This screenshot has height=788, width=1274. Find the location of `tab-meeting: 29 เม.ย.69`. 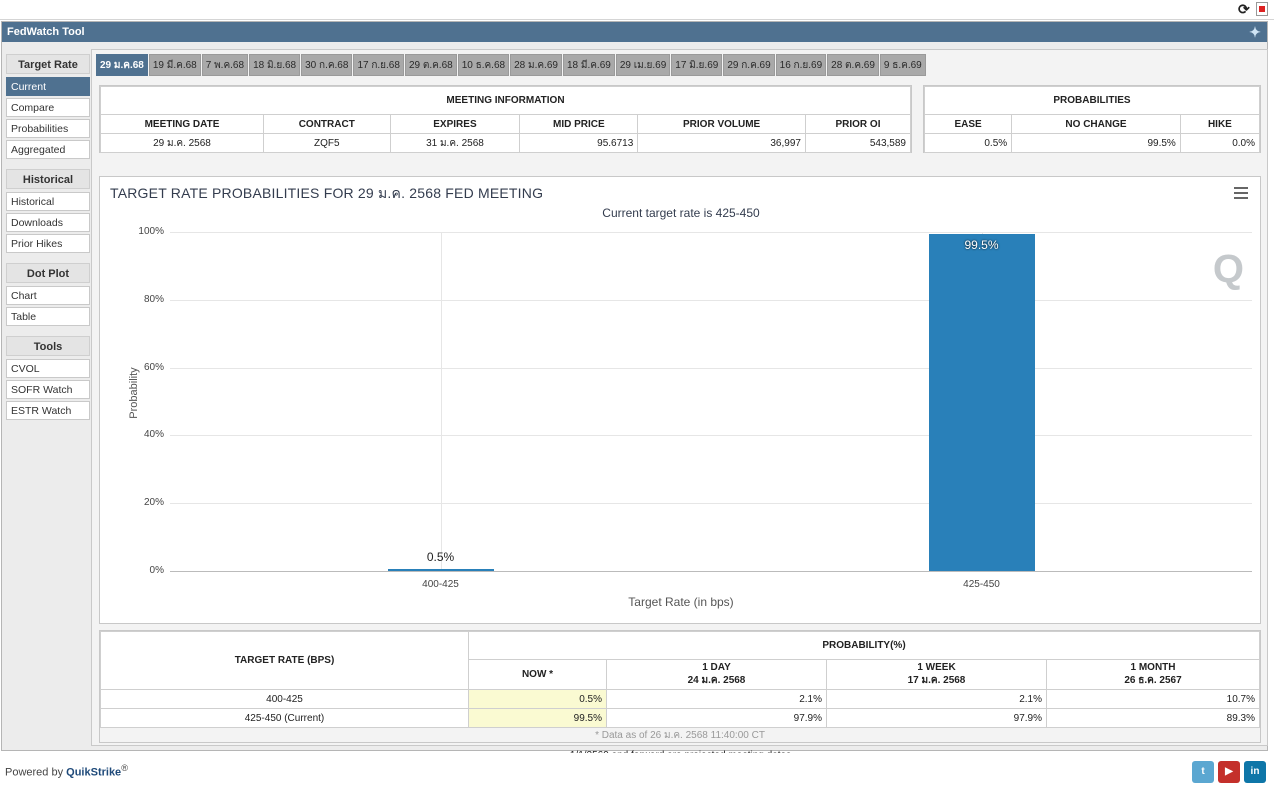

tab-meeting: 29 เม.ย.69 is located at coordinates (643, 65).